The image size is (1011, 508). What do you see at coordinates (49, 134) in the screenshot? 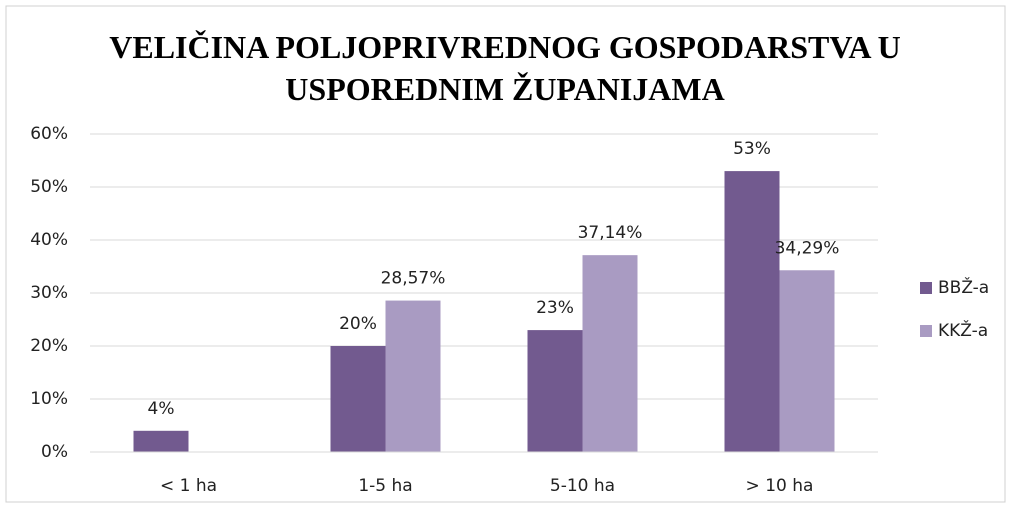
I see `y-tick-label: 60%` at bounding box center [49, 134].